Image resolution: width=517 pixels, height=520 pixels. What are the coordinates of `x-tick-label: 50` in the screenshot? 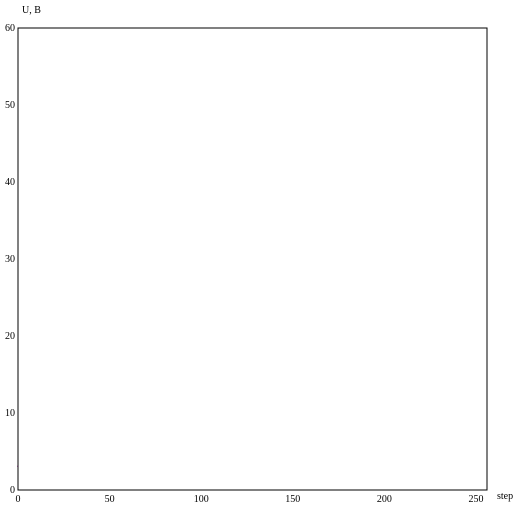 It's located at (110, 499).